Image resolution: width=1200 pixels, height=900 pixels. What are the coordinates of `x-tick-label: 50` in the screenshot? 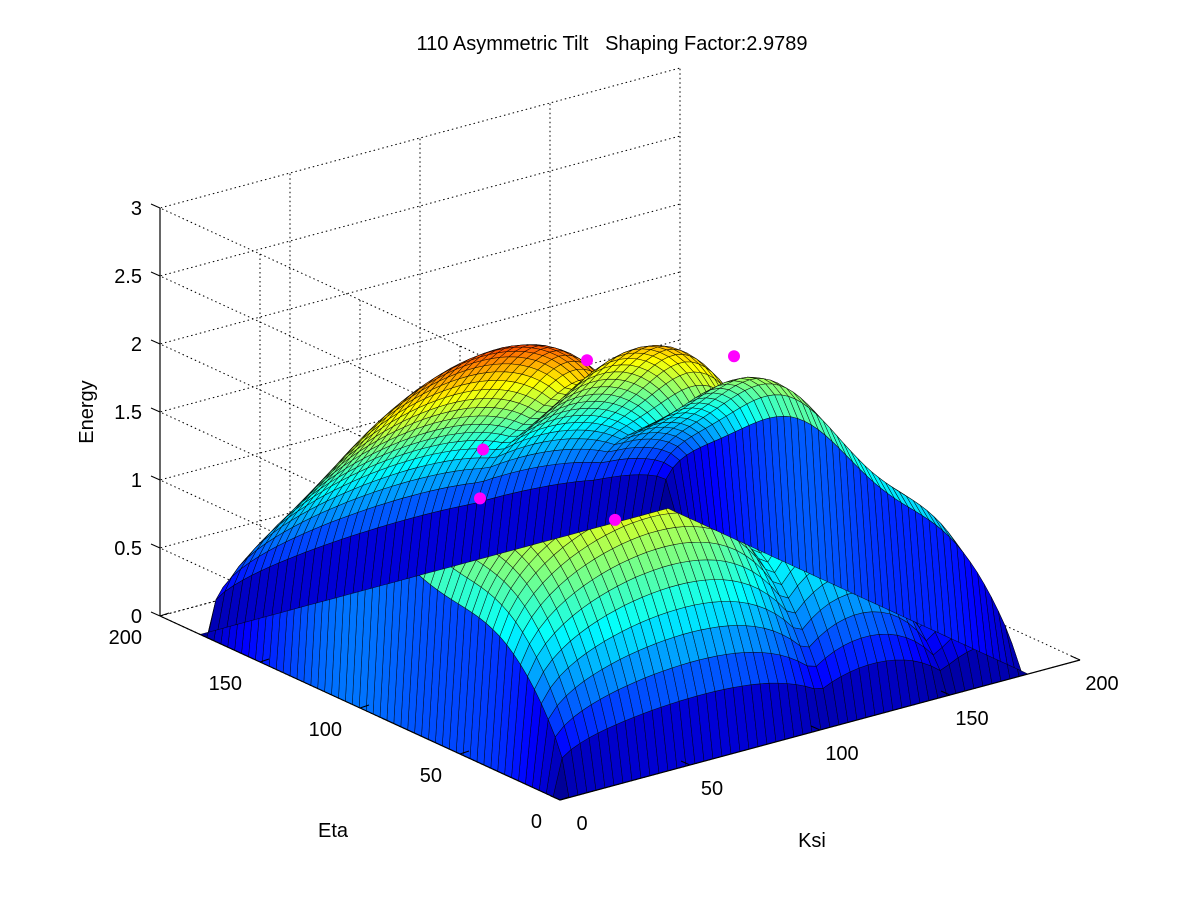 It's located at (712, 789).